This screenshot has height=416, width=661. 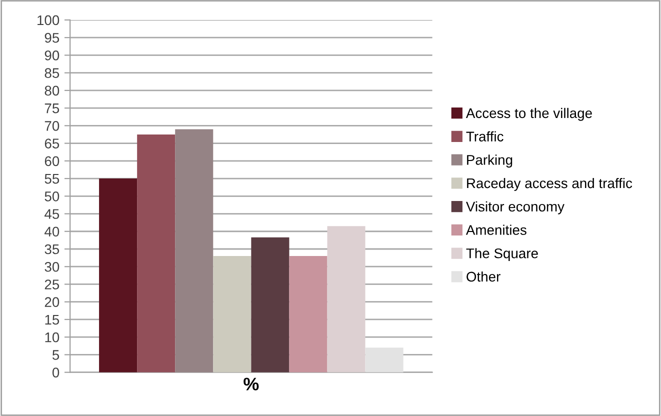 What do you see at coordinates (52, 161) in the screenshot?
I see `y-tick-label: 60` at bounding box center [52, 161].